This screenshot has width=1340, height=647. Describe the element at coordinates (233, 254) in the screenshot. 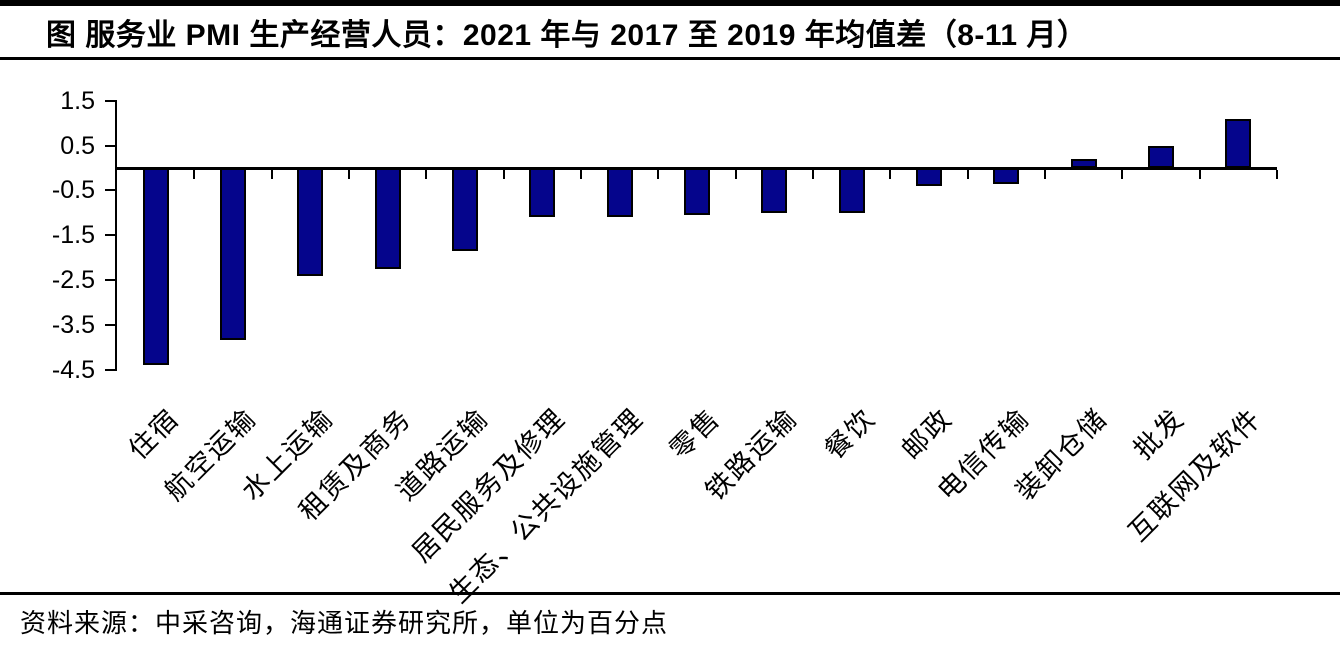

I see `bar-航空运输` at that location.